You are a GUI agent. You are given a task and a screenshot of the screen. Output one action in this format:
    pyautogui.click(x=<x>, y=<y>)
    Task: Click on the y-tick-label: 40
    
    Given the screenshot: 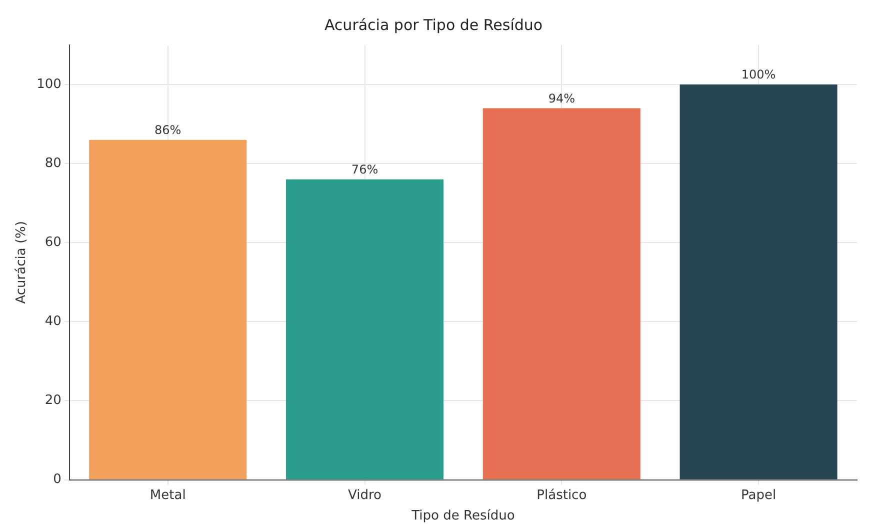 What is the action you would take?
    pyautogui.click(x=53, y=322)
    